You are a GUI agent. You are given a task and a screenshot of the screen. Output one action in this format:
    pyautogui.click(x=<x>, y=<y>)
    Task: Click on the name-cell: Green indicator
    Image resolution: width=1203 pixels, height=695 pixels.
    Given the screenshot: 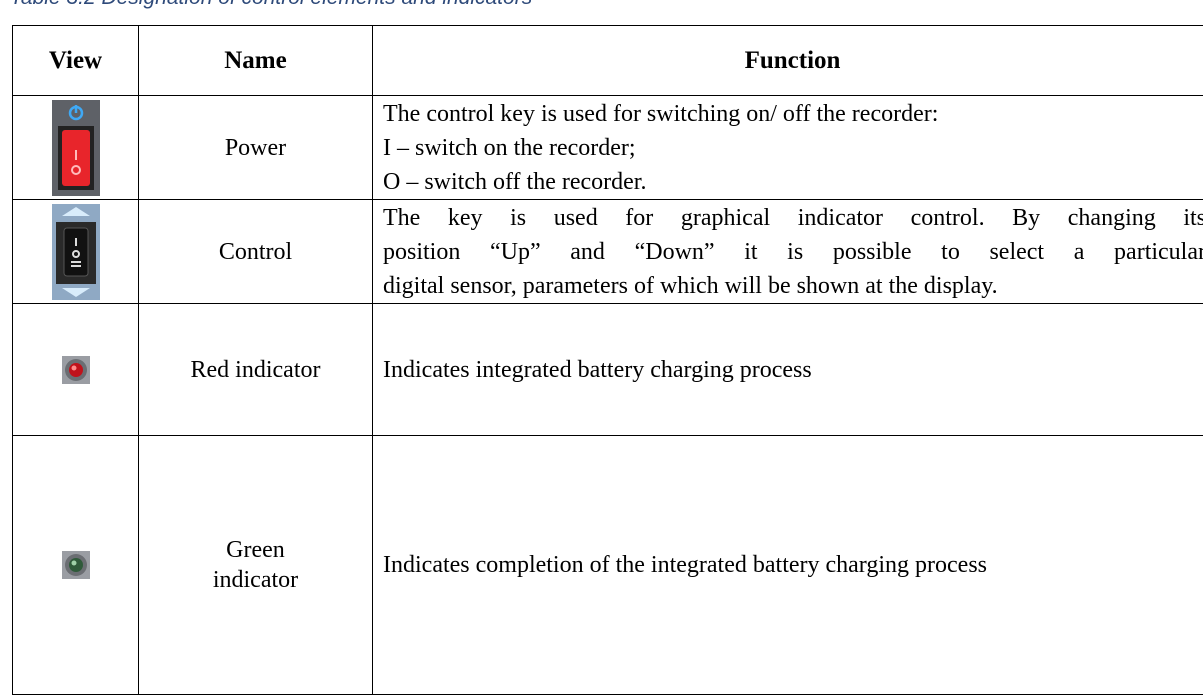 What is the action you would take?
    pyautogui.click(x=255, y=565)
    